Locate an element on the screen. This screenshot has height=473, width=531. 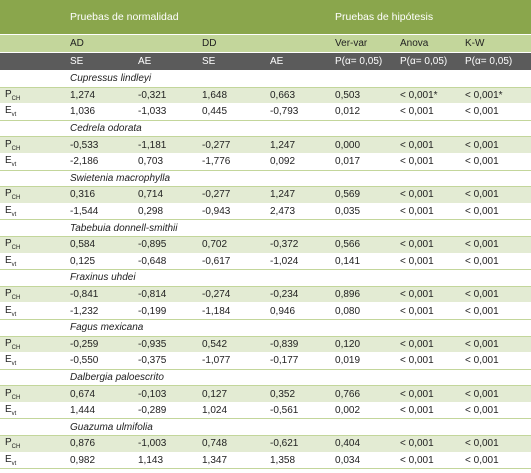
species-name: Swietenia macrophylla is located at coordinates (298, 179).